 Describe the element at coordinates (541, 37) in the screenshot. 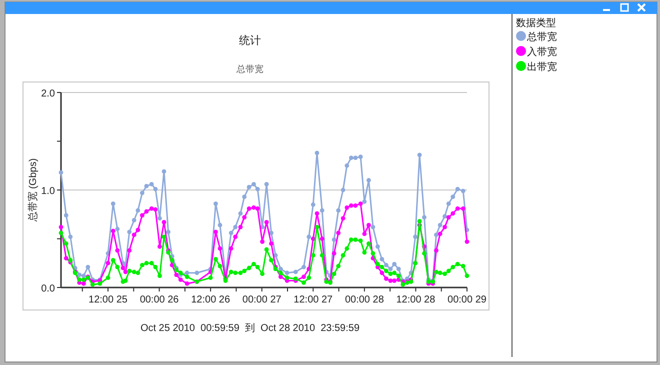

I see `legend-label: 总带宽` at that location.